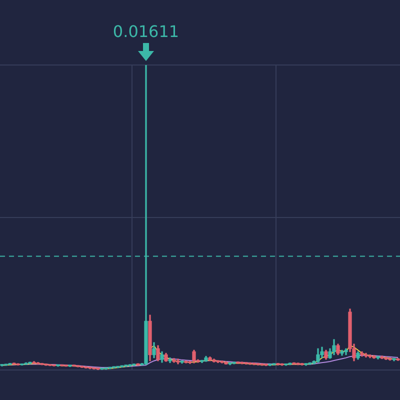  Describe the element at coordinates (146, 31) in the screenshot. I see `text: 0.01611` at that location.